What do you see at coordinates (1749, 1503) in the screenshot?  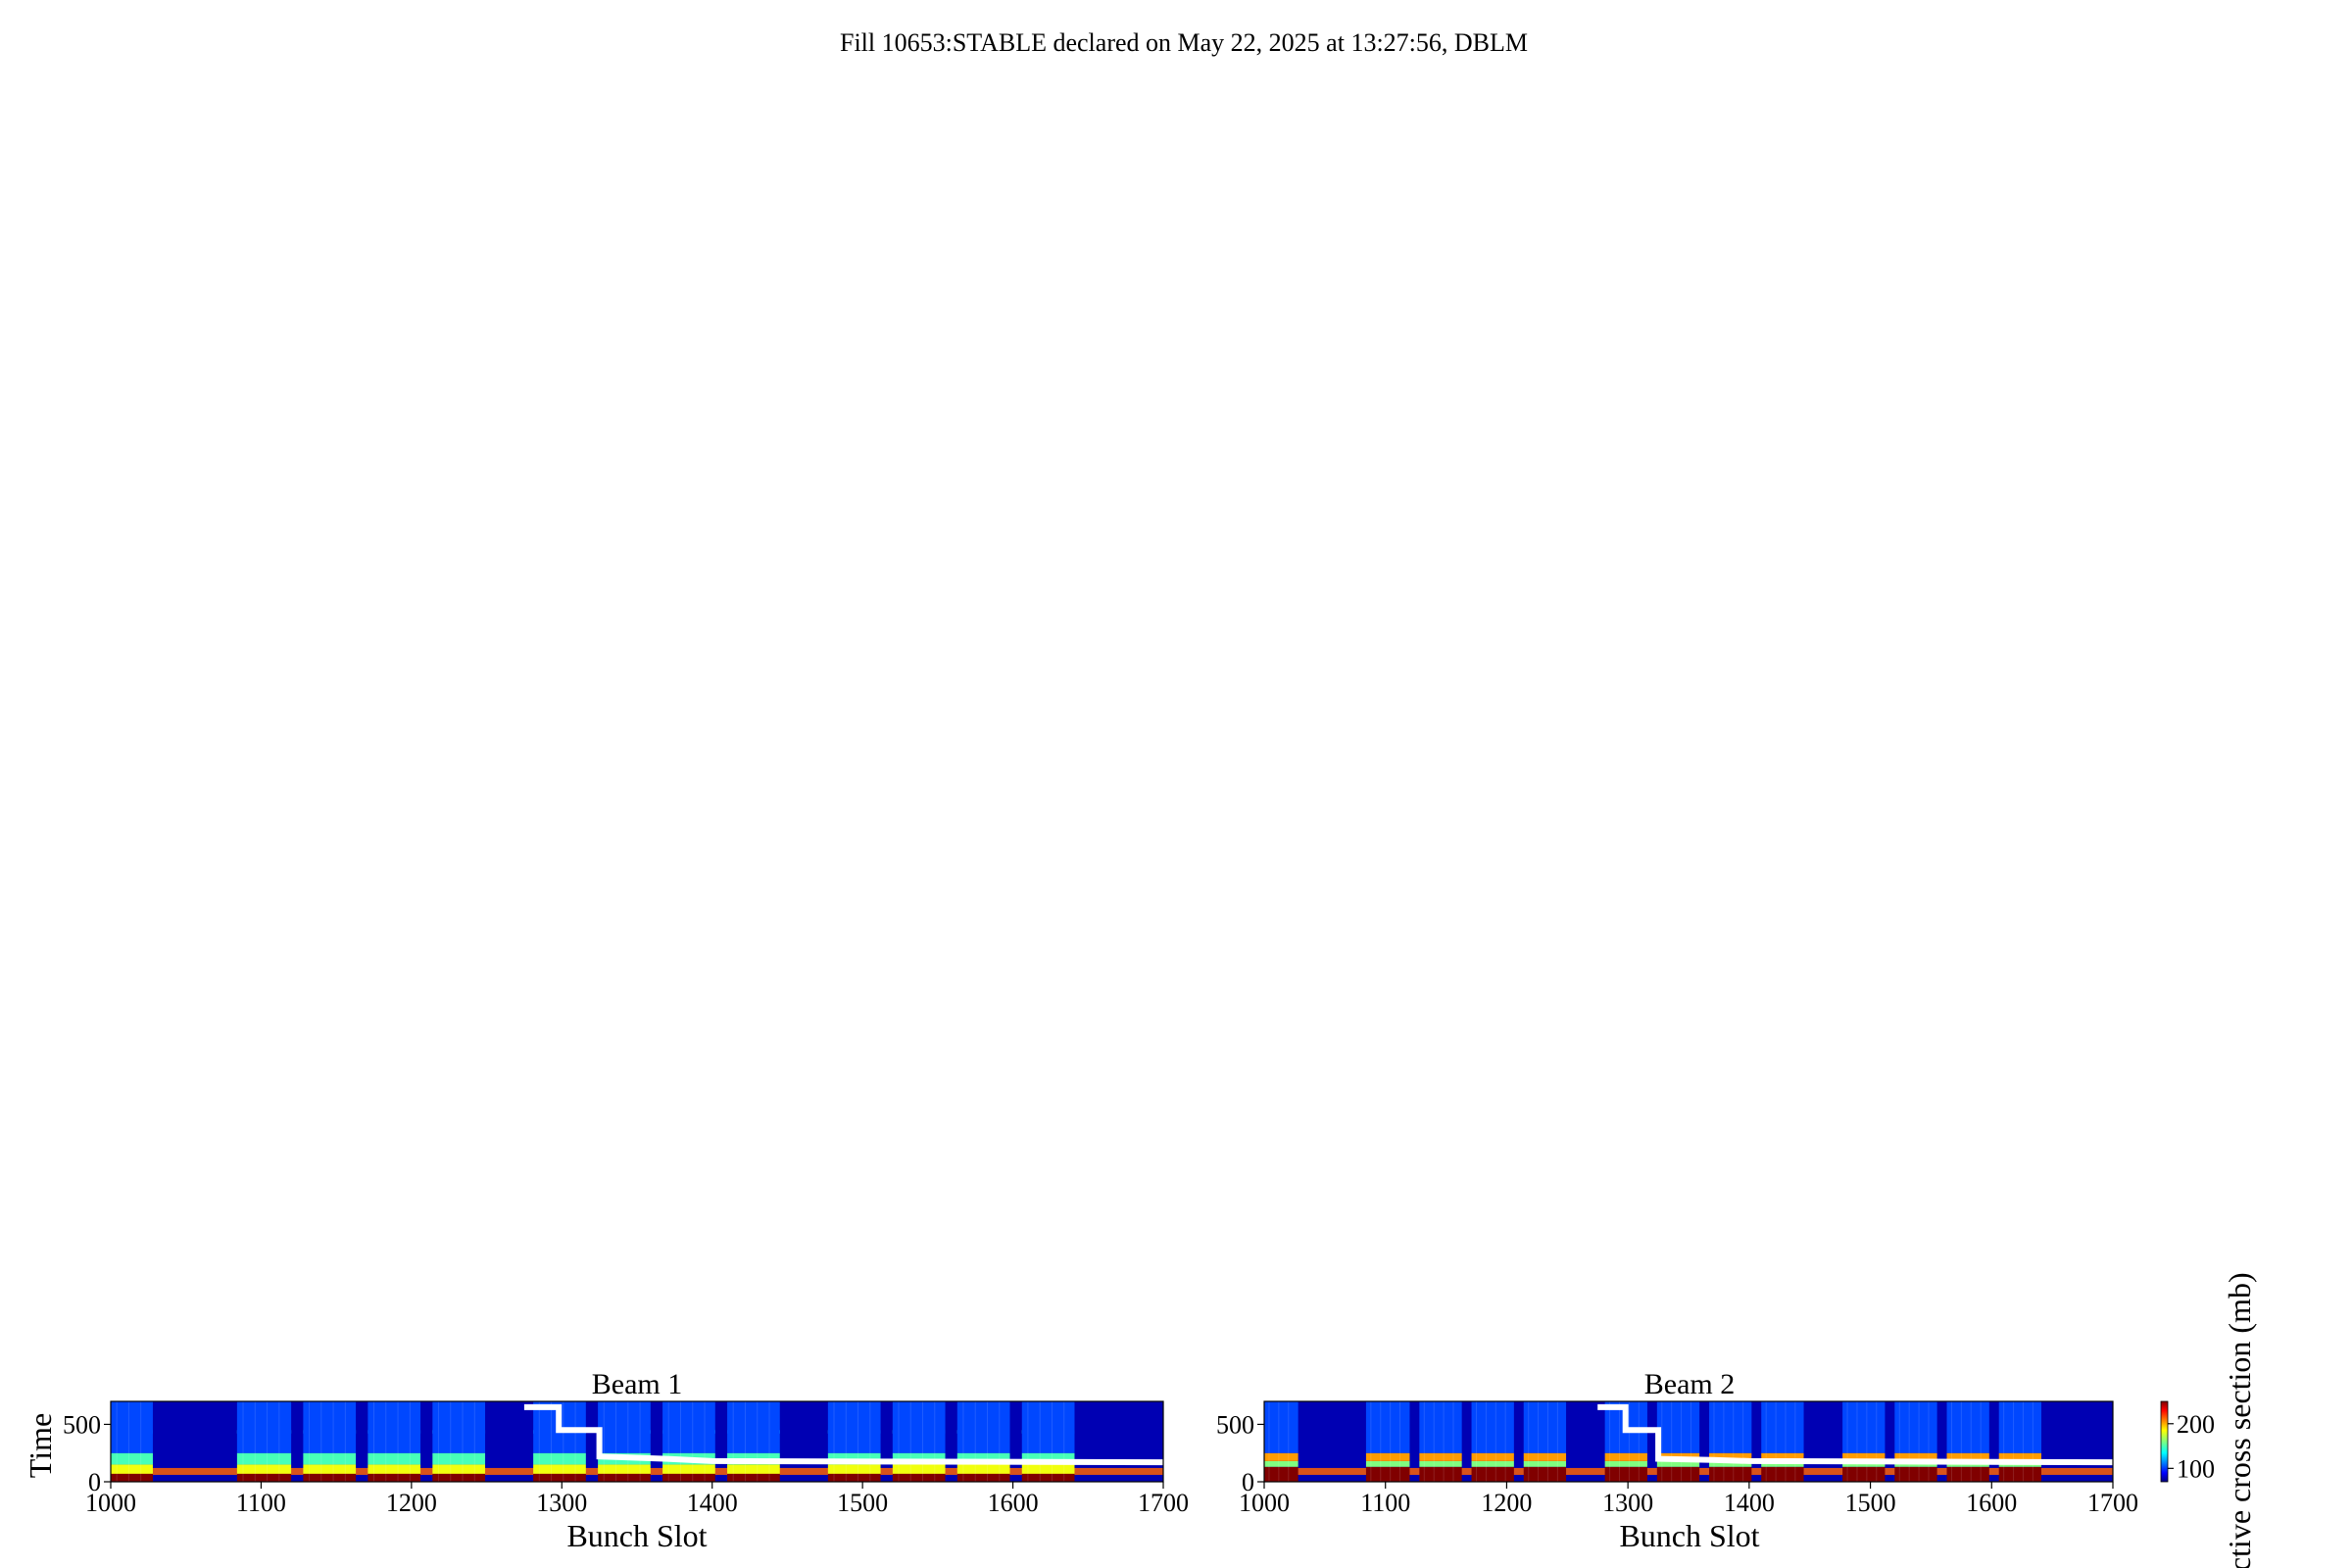 I see `x-tick-label: 1400` at bounding box center [1749, 1503].